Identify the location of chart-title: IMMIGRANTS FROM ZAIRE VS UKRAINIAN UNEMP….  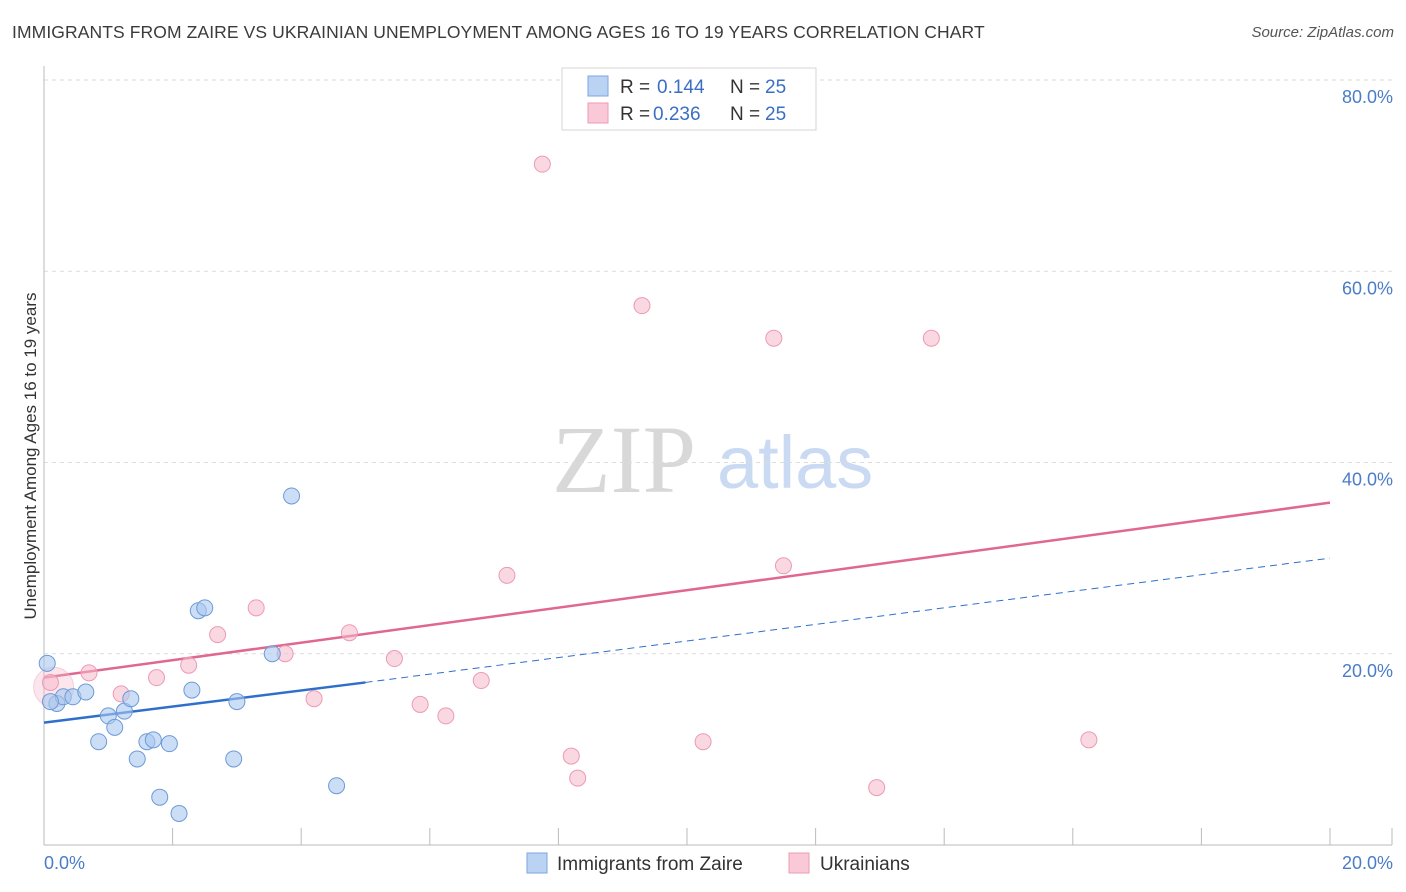
(498, 32).